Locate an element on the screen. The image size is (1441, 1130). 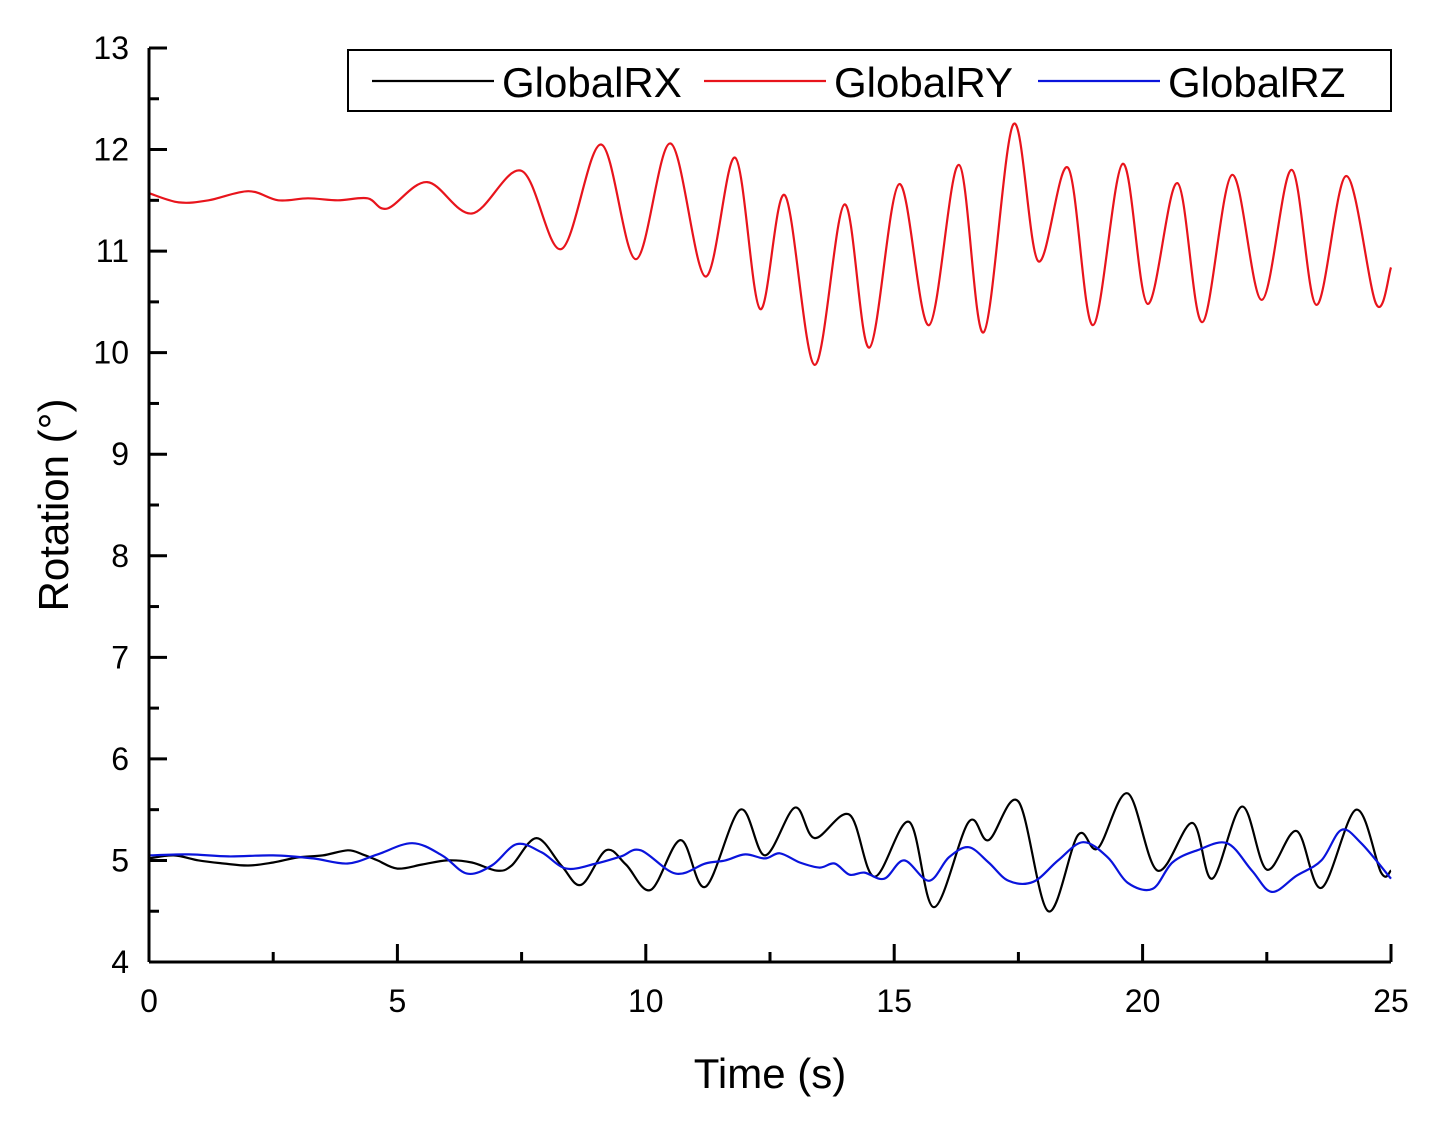
legend-label-globalrz: GlobalRZ is located at coordinates (1256, 82).